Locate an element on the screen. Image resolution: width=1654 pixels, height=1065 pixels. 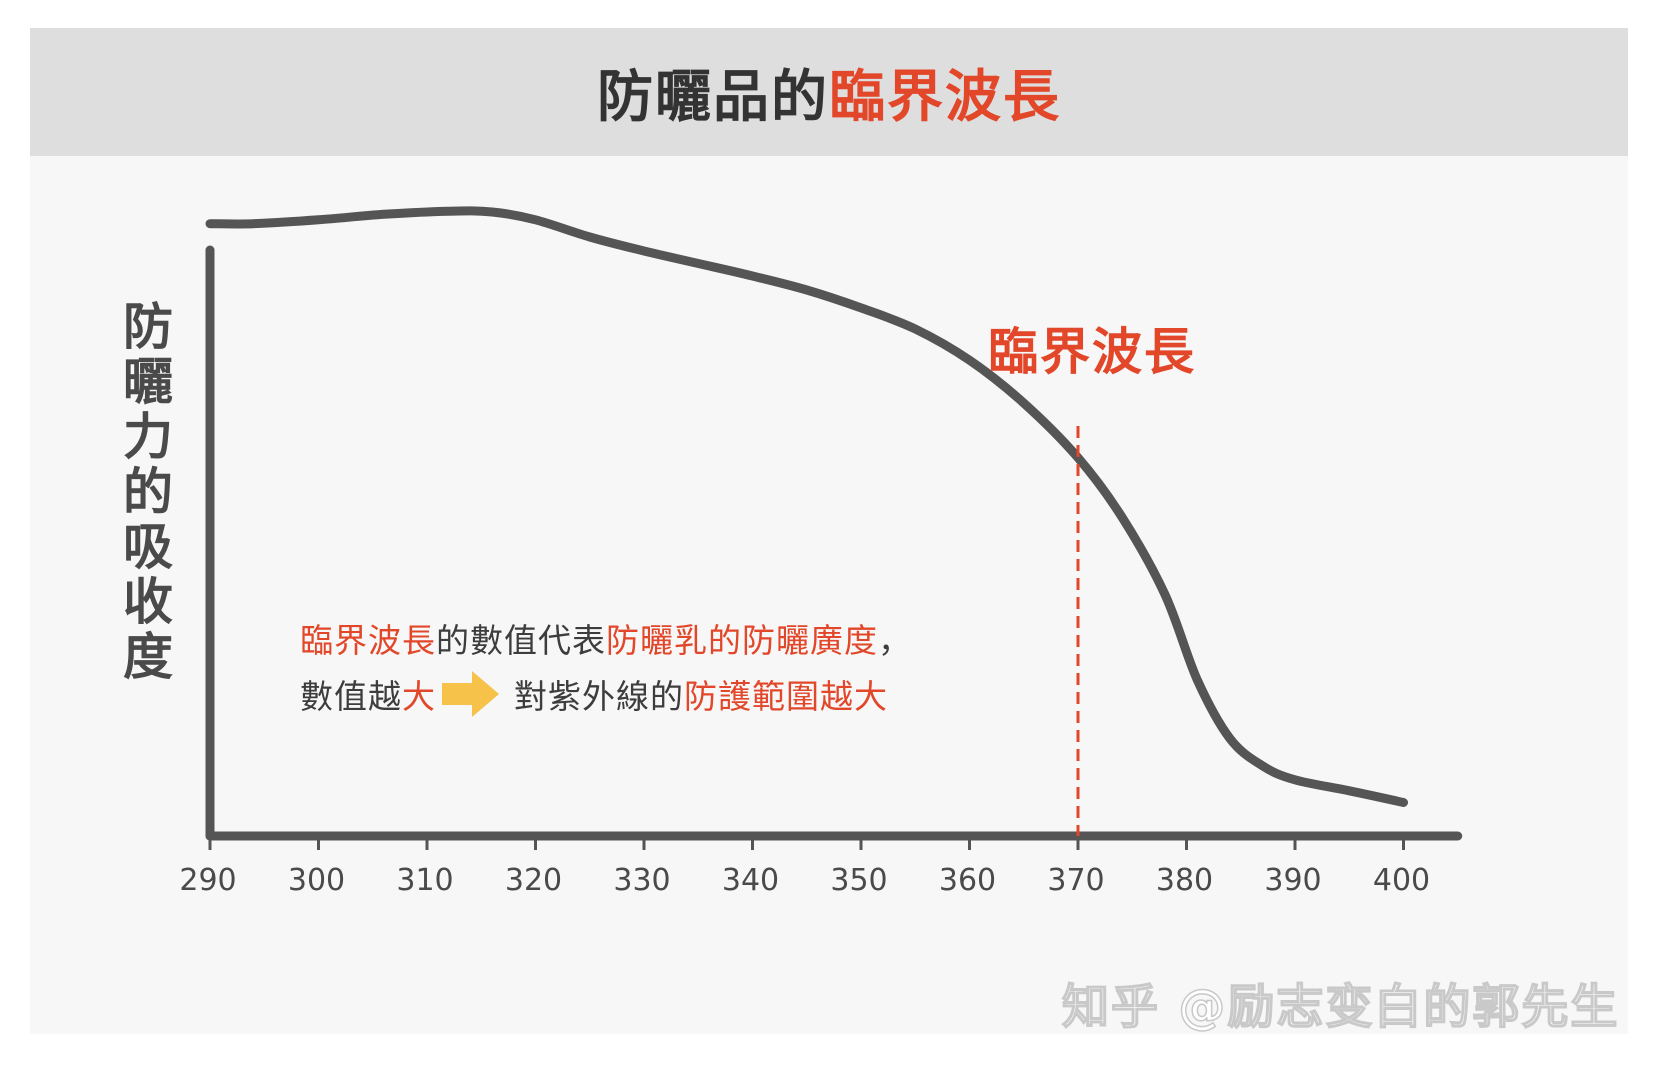
annotation-line-2-segment: 對紫外線的 is located at coordinates (599, 696).